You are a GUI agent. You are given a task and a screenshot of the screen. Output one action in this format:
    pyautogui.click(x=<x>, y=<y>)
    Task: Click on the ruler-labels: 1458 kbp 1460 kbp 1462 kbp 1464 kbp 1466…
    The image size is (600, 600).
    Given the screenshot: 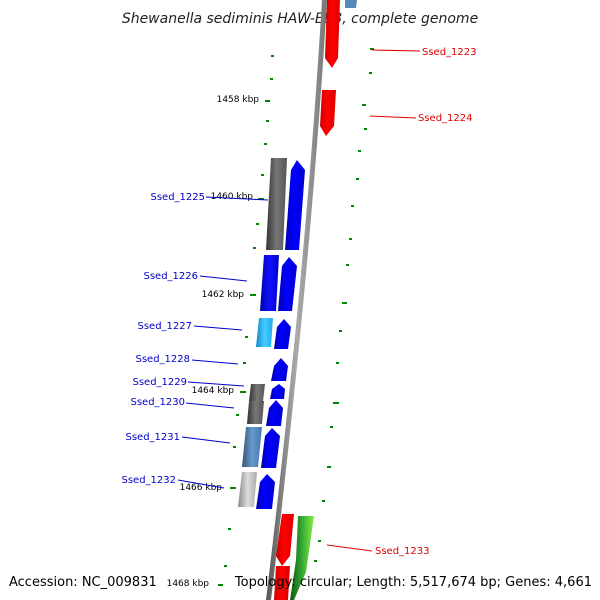 What is the action you would take?
    pyautogui.click(x=213, y=342)
    